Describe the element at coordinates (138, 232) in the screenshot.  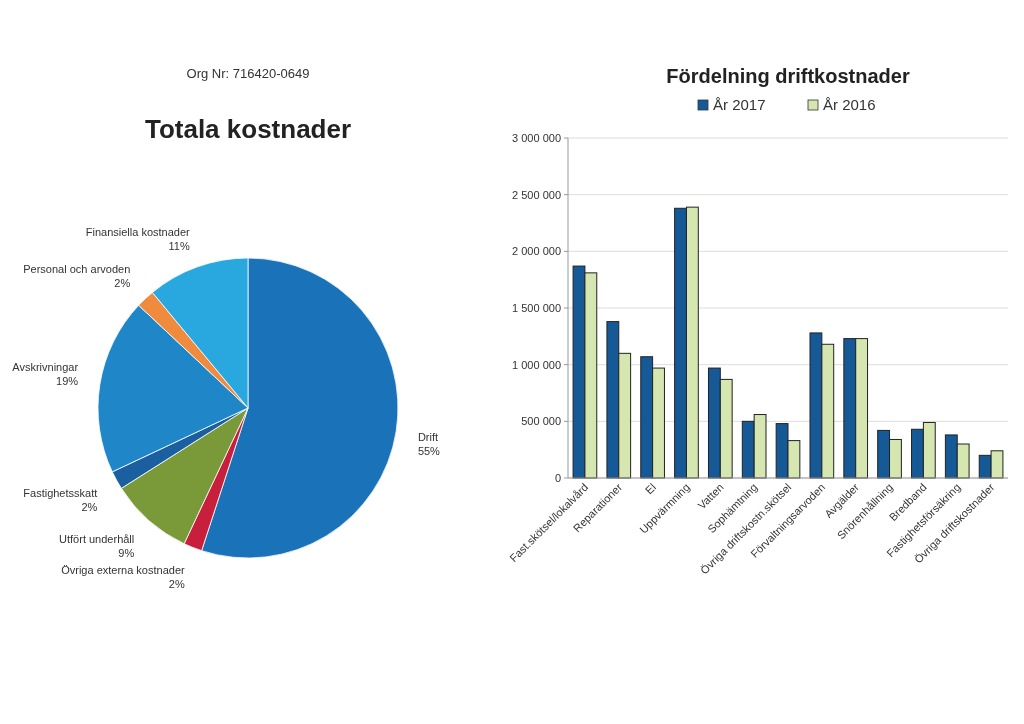
I see `slice-label: Finansiella kostnader` at that location.